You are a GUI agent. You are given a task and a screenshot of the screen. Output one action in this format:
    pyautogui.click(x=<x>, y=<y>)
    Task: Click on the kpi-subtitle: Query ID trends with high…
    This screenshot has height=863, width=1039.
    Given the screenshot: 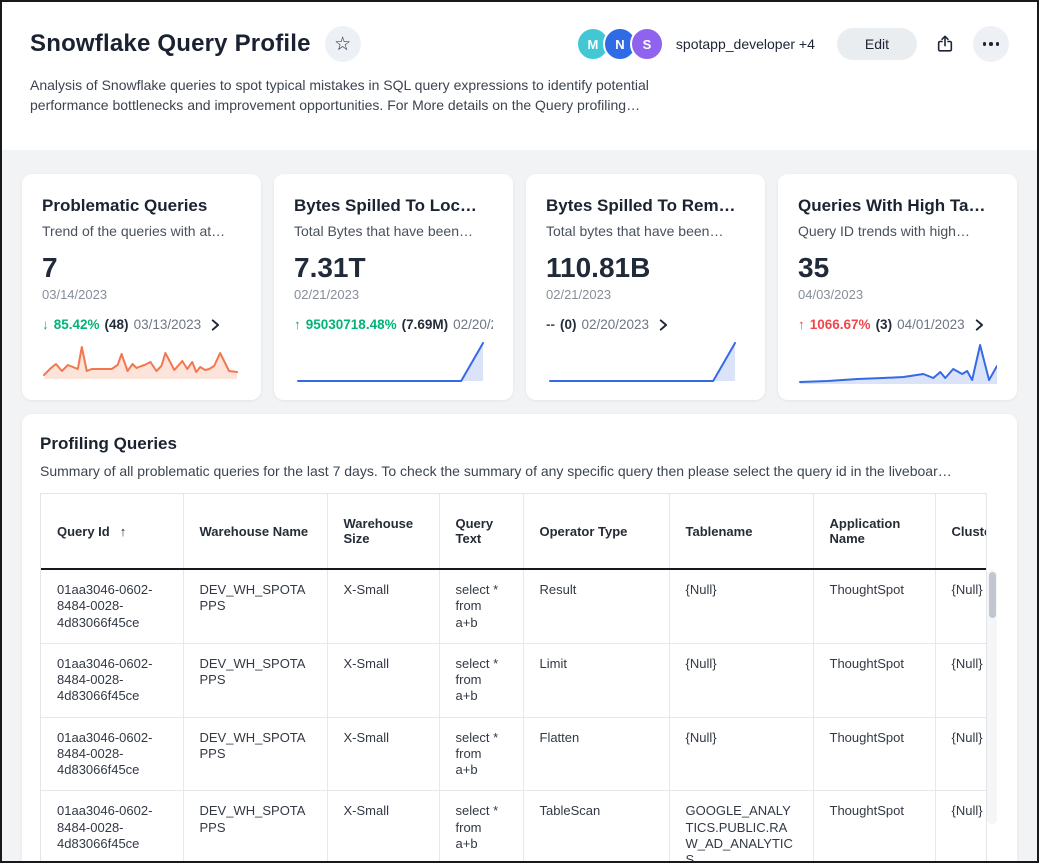 What is the action you would take?
    pyautogui.click(x=884, y=231)
    